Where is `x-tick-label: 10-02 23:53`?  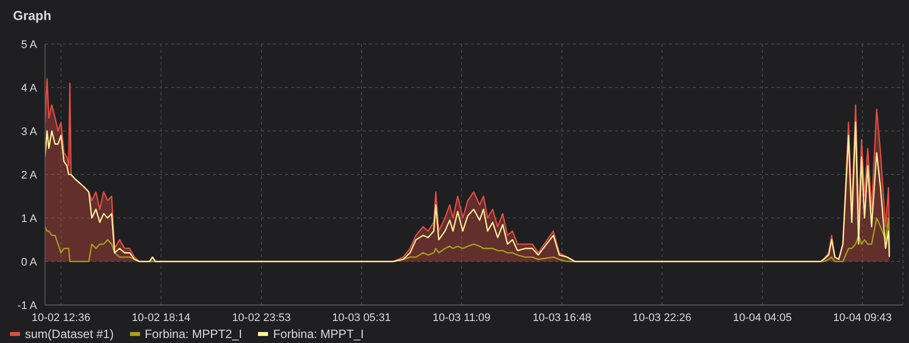
x-tick-label: 10-02 23:53 is located at coordinates (261, 318).